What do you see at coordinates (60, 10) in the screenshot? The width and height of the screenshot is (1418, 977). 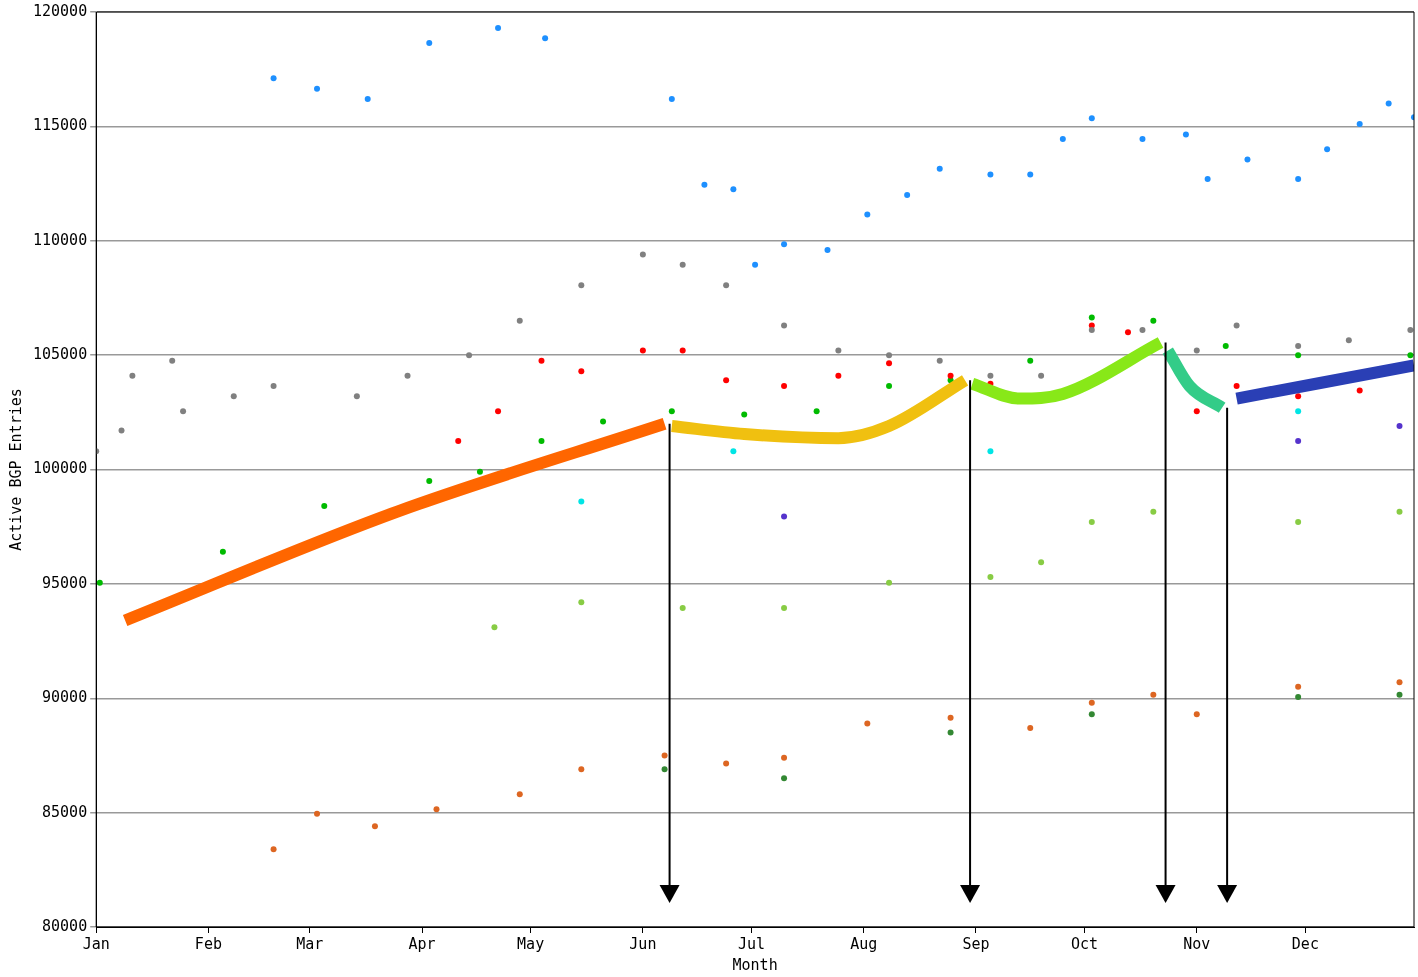 I see `y-tick-label: 120000` at bounding box center [60, 10].